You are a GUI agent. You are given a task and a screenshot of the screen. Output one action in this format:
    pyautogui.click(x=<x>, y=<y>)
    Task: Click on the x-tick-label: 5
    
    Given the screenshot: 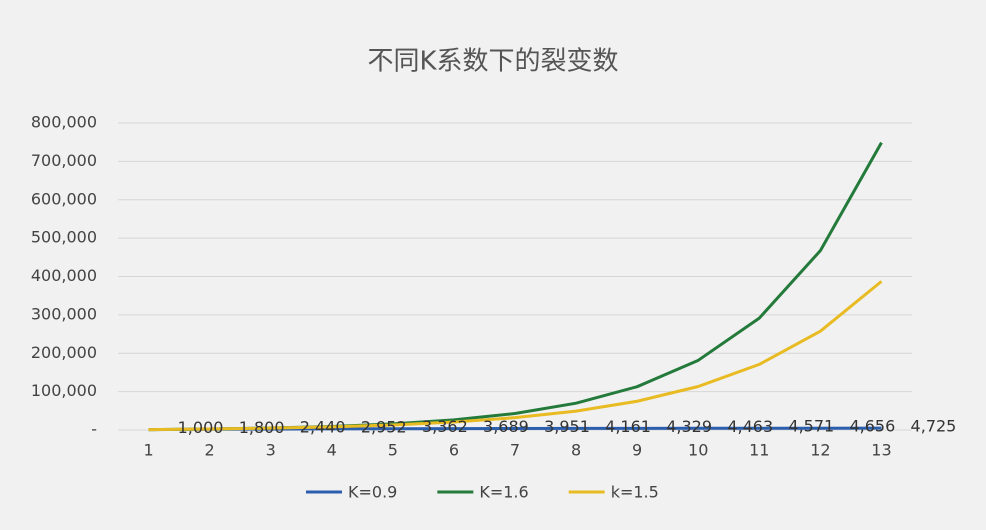 What is the action you would take?
    pyautogui.click(x=393, y=450)
    